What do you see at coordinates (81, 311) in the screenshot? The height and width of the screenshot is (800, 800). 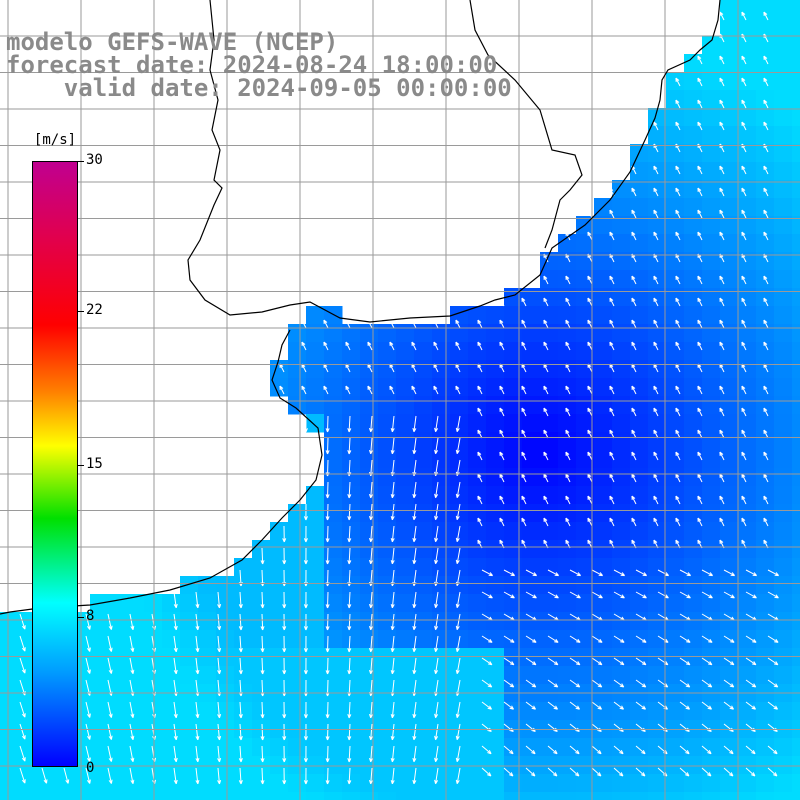 I see `colorbar-tick-mark` at bounding box center [81, 311].